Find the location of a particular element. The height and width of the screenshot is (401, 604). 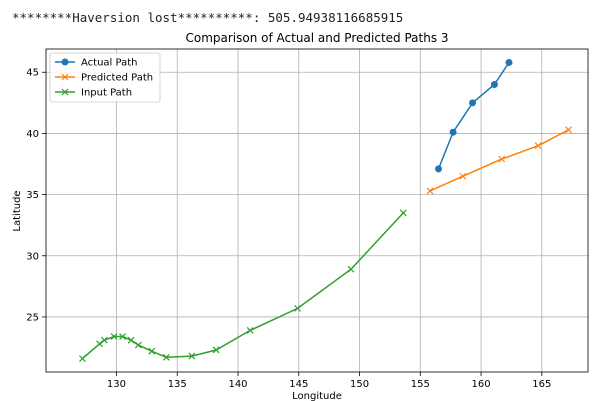

x-tick-label: 140 is located at coordinates (237, 384).